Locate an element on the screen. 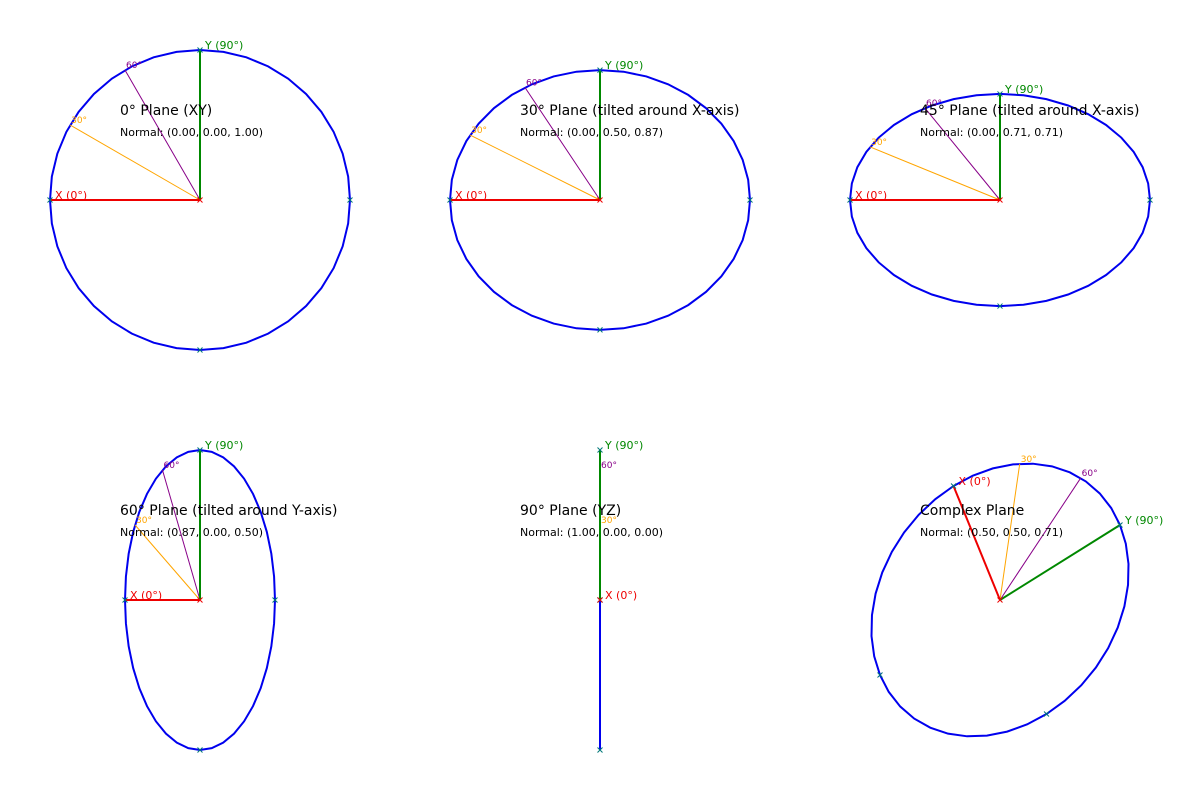 Image resolution: width=1200 pixels, height=800 pixels. plane-title: 45° Plane (tilted around X-axis) is located at coordinates (1029, 111).